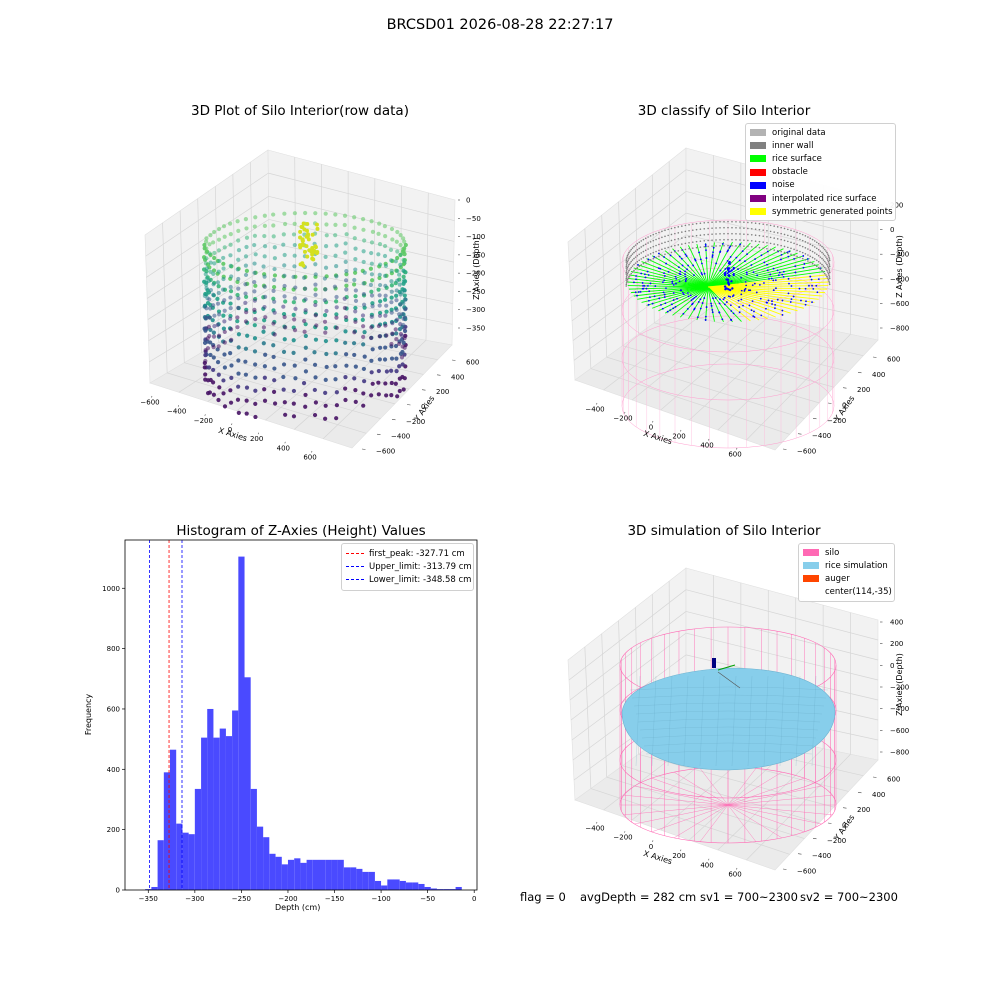 The image size is (1000, 1000). Describe the element at coordinates (790, 172) in the screenshot. I see `legend-label: obstacle` at that location.